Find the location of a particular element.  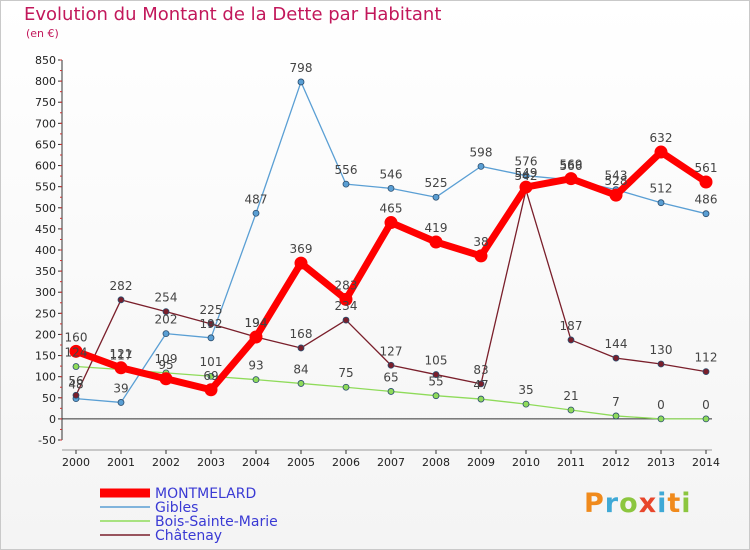

data-label: 576 is located at coordinates (526, 162).